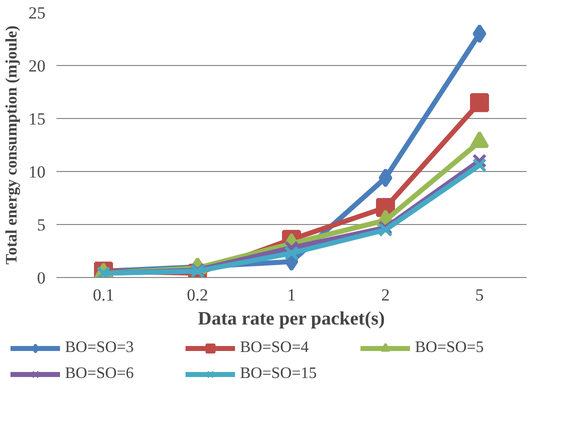 This screenshot has height=440, width=574. I want to click on y-axis-title: Total energy consumption (mjoule), so click(12, 145).